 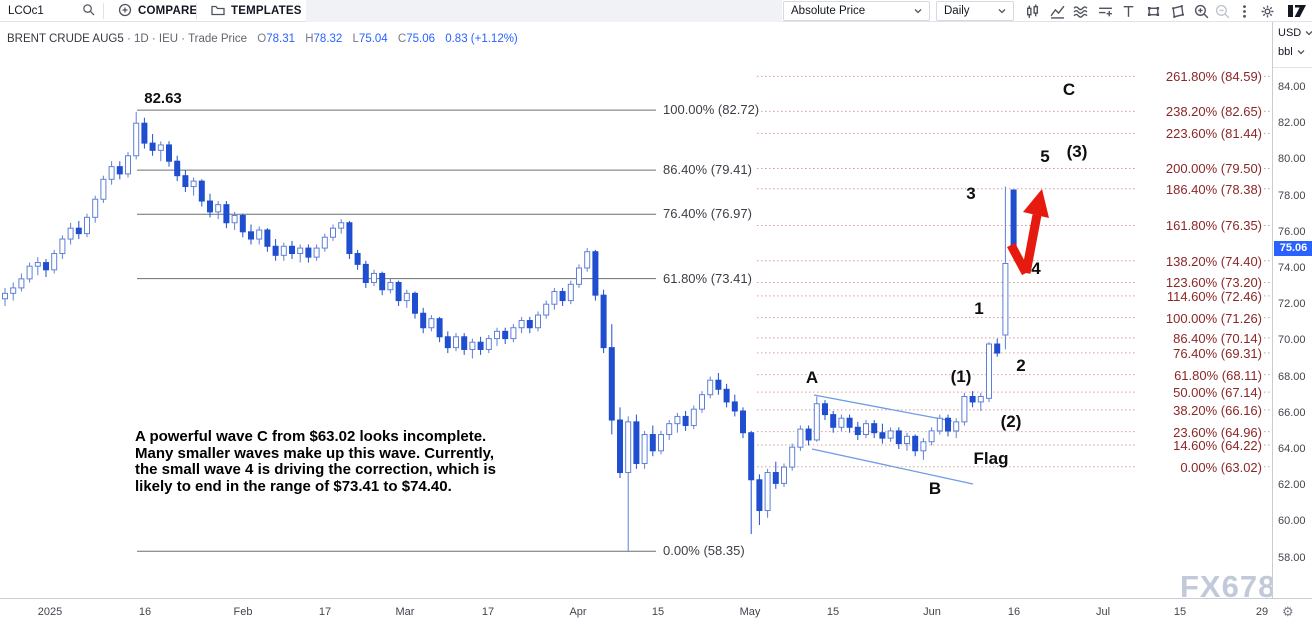 What do you see at coordinates (1105, 11) in the screenshot?
I see `panes-icon` at bounding box center [1105, 11].